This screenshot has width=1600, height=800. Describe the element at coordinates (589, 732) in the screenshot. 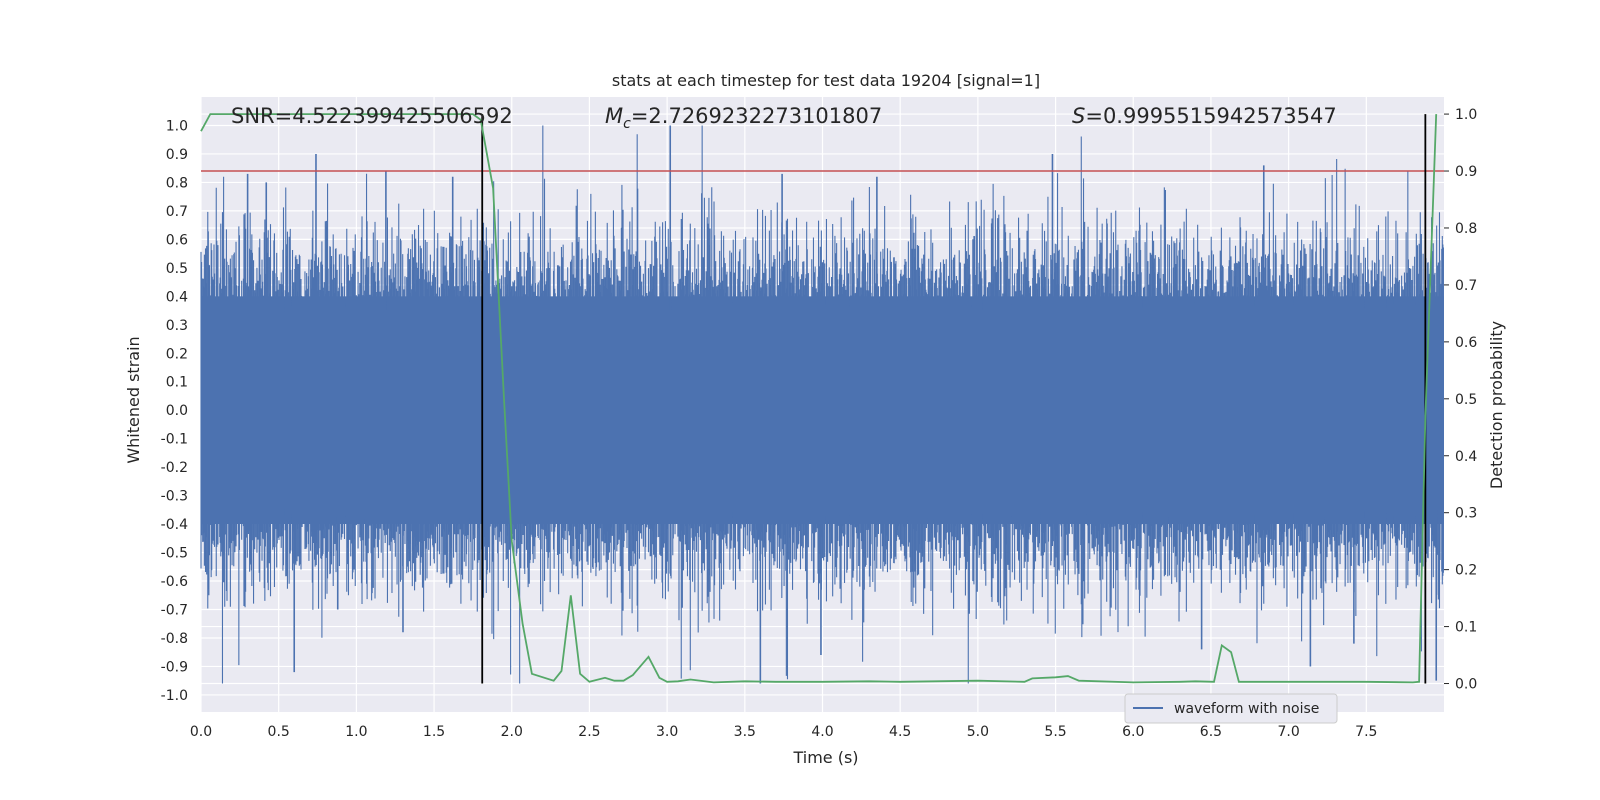

I see `x-tick-label: 2.5` at that location.